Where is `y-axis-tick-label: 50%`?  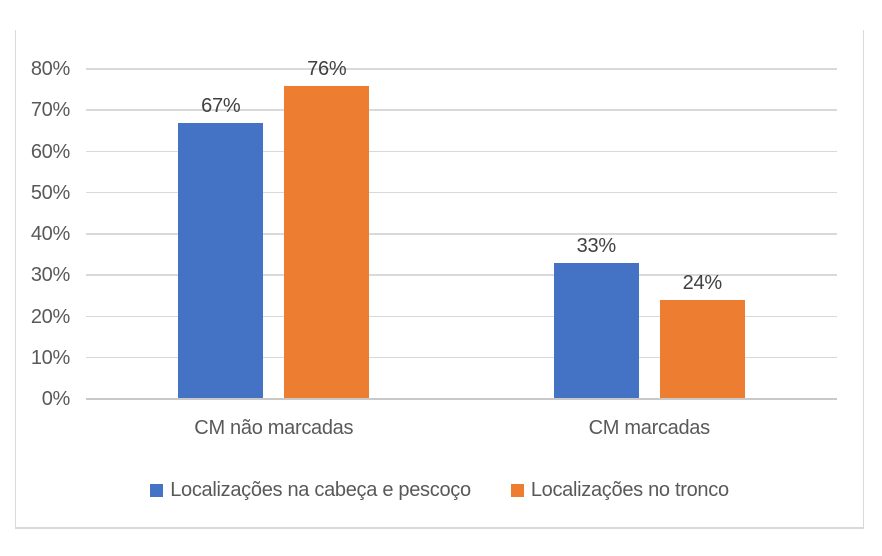
y-axis-tick-label: 50% is located at coordinates (50, 192).